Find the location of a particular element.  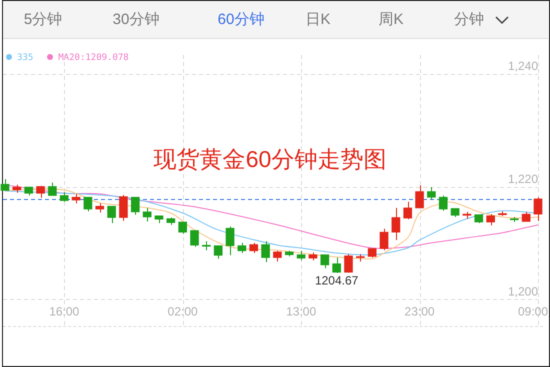

text: 5分钟 is located at coordinates (43, 19).